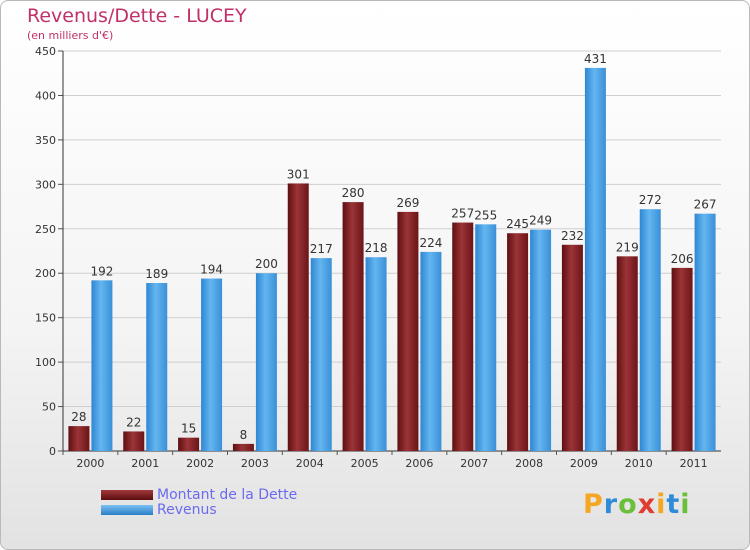 The height and width of the screenshot is (550, 750). What do you see at coordinates (682, 259) in the screenshot?
I see `data-label-dette-2011: 206` at bounding box center [682, 259].